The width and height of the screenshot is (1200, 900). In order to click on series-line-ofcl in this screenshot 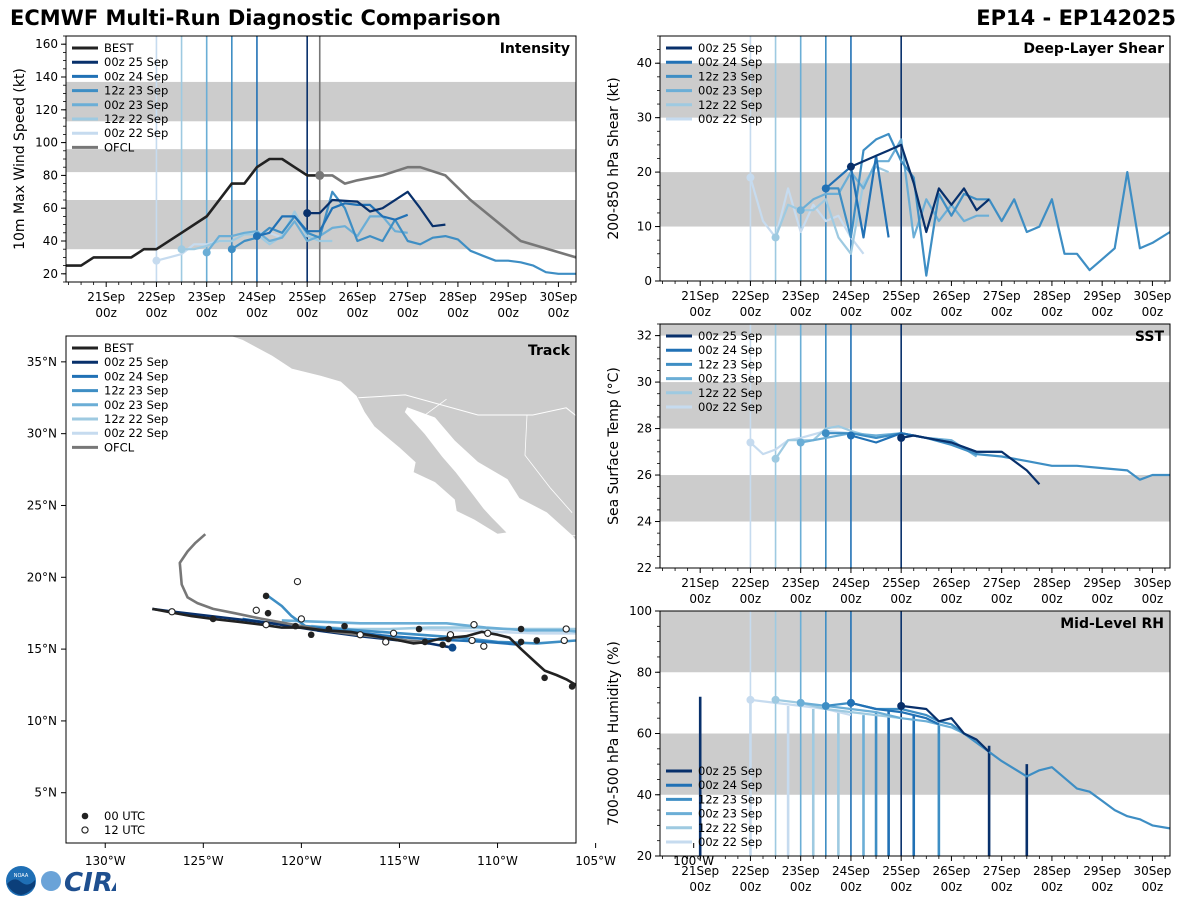, I will do `click(447, 212)`.